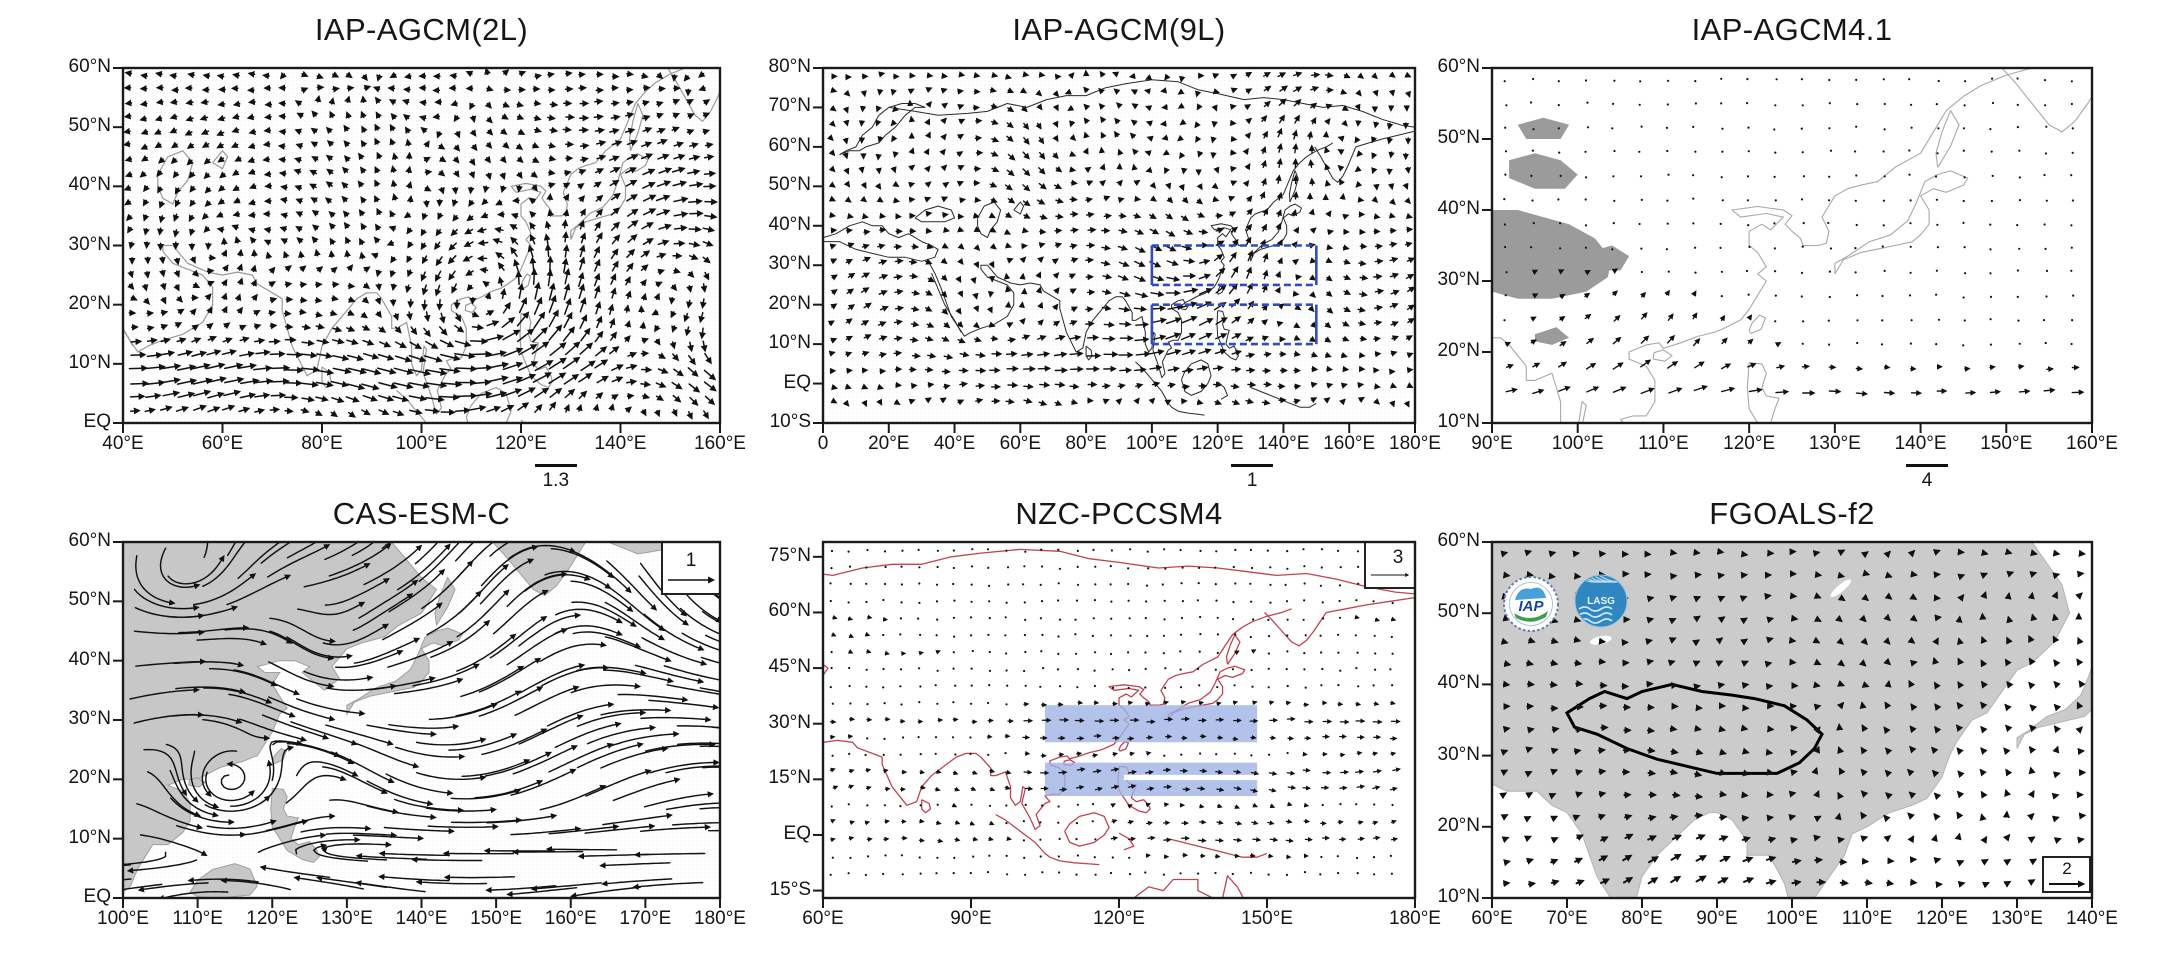 Image resolution: width=2163 pixels, height=964 pixels. I want to click on wind-vector-map-iap-agcm41, so click(1788, 249).